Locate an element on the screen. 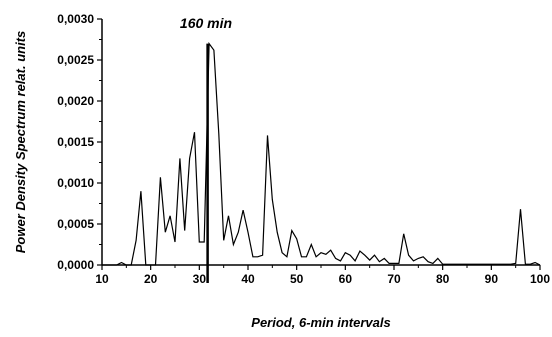 Image resolution: width=552 pixels, height=337 pixels. x-tick-label: 90 is located at coordinates (492, 279).